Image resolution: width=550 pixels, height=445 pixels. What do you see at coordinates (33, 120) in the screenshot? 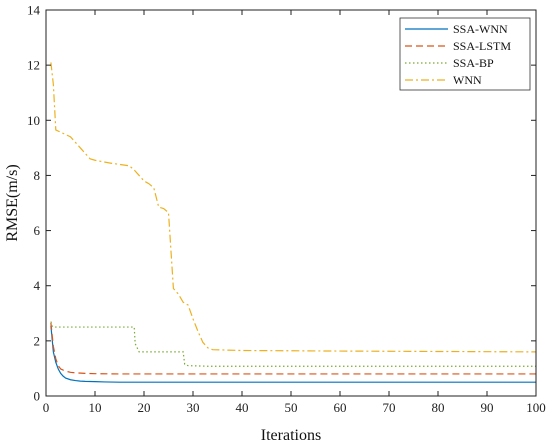
I see `y-tick-label: 10` at bounding box center [33, 120].